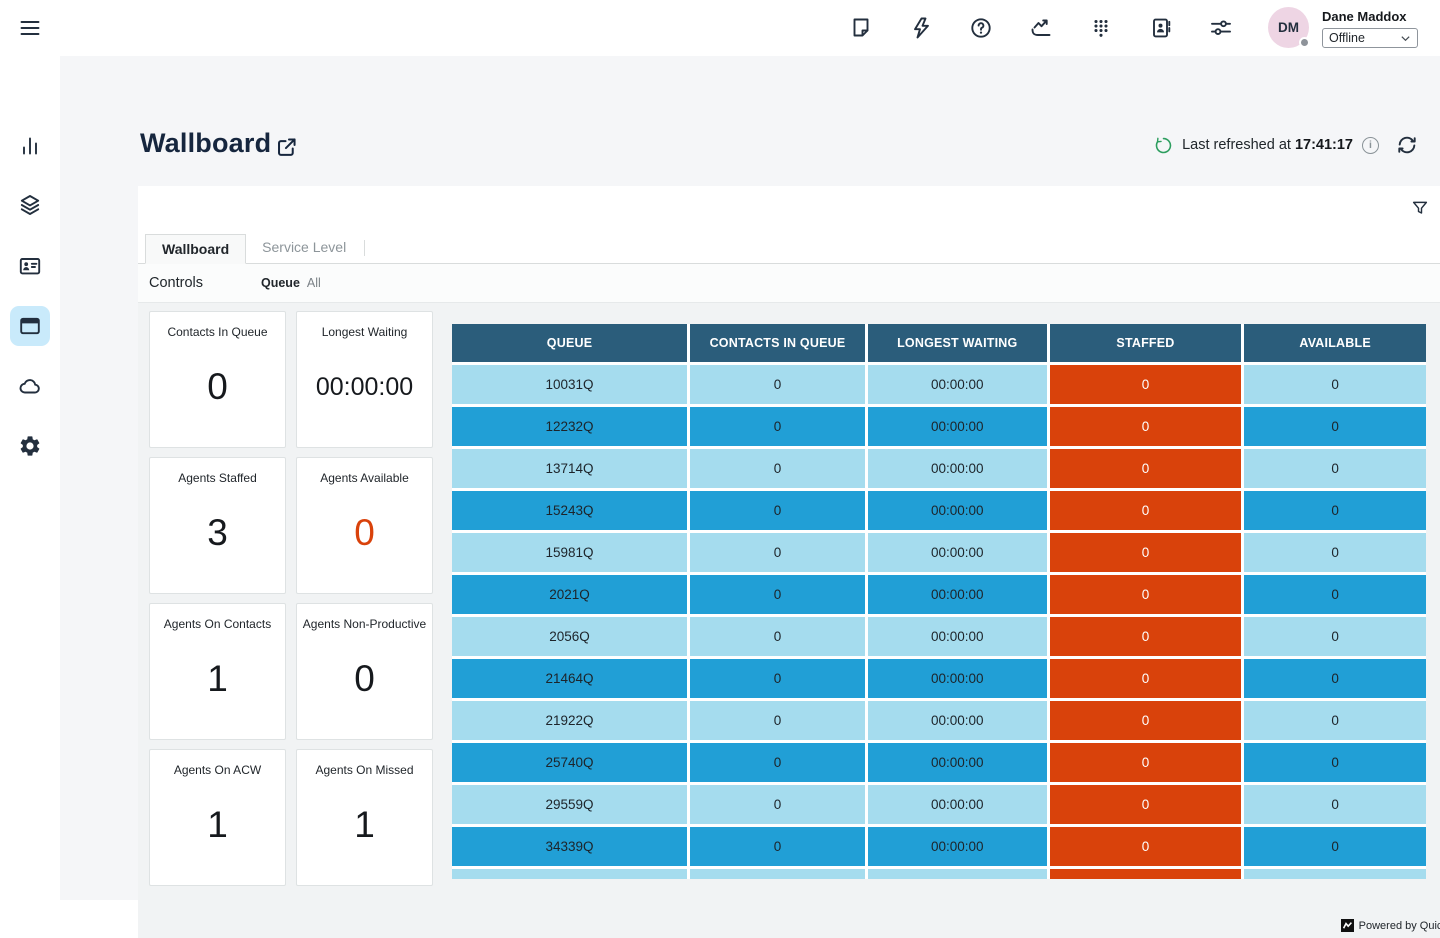 This screenshot has width=1440, height=938. I want to click on table-row: 34339Q 0 00:00:00 0 0, so click(939, 846).